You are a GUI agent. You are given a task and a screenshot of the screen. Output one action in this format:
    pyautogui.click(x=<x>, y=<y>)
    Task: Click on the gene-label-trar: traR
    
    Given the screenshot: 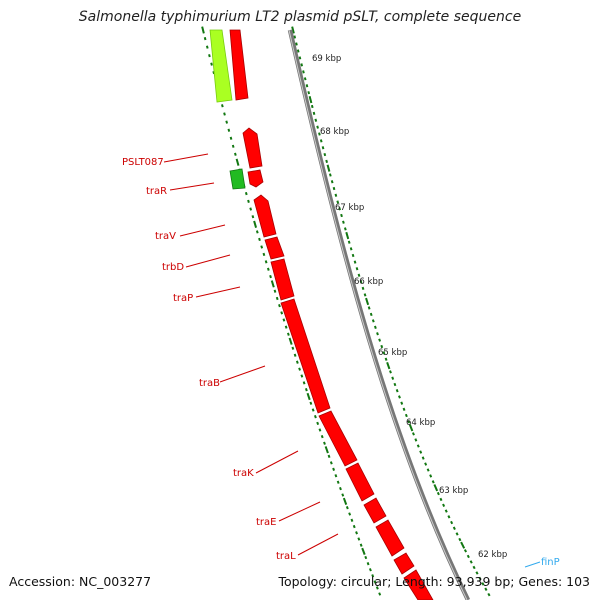 What is the action you would take?
    pyautogui.click(x=156, y=191)
    